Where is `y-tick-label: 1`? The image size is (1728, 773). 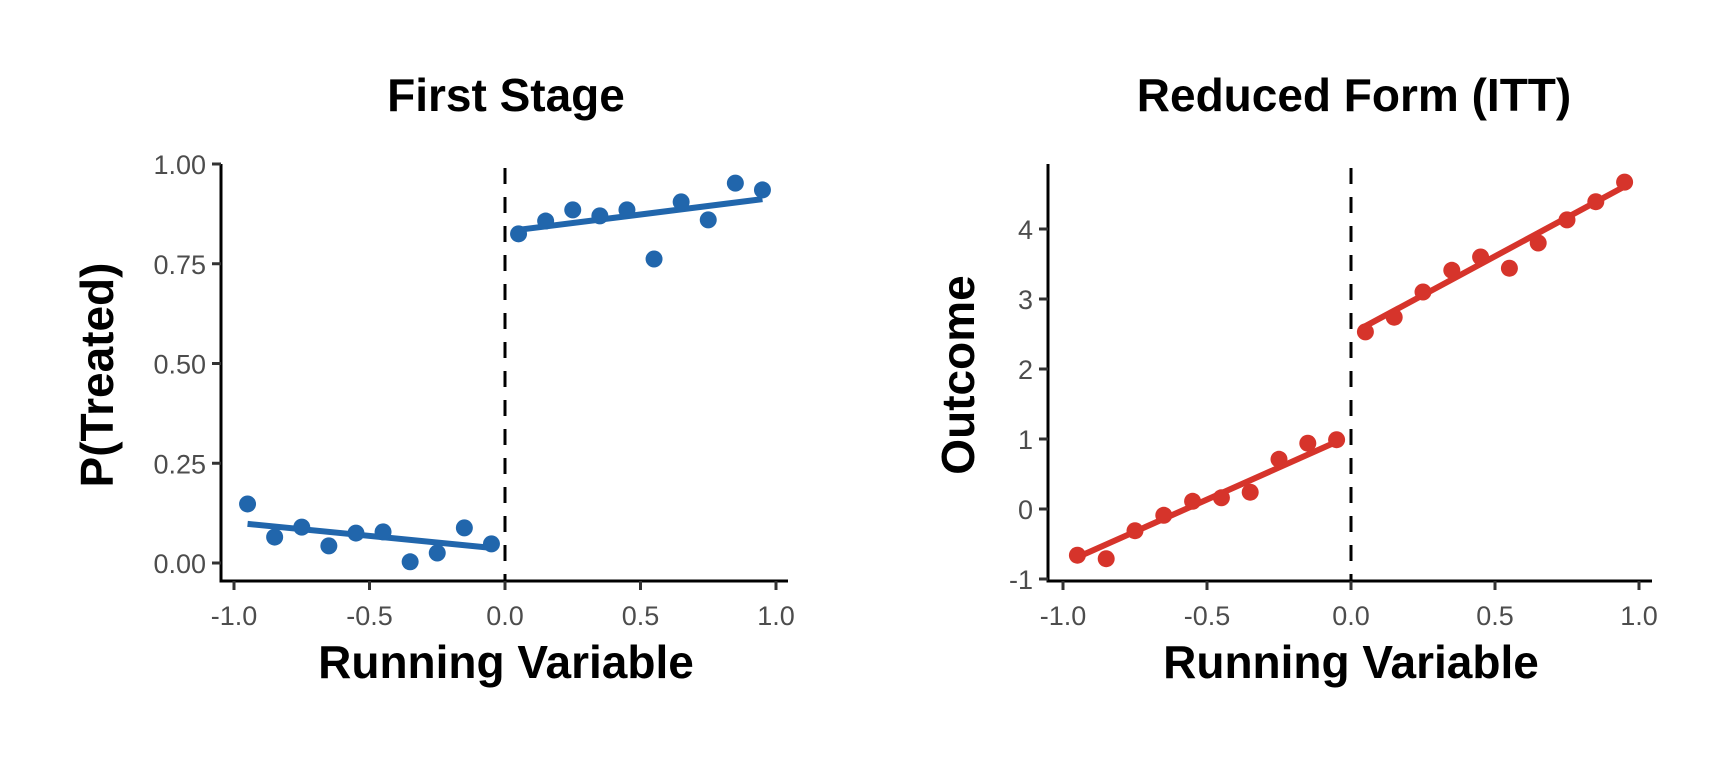 y-tick-label: 1 is located at coordinates (1025, 440).